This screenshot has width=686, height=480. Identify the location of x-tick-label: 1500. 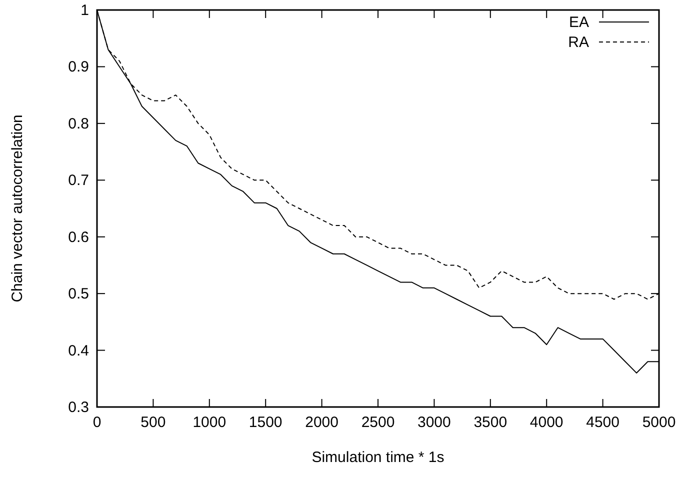
(265, 422).